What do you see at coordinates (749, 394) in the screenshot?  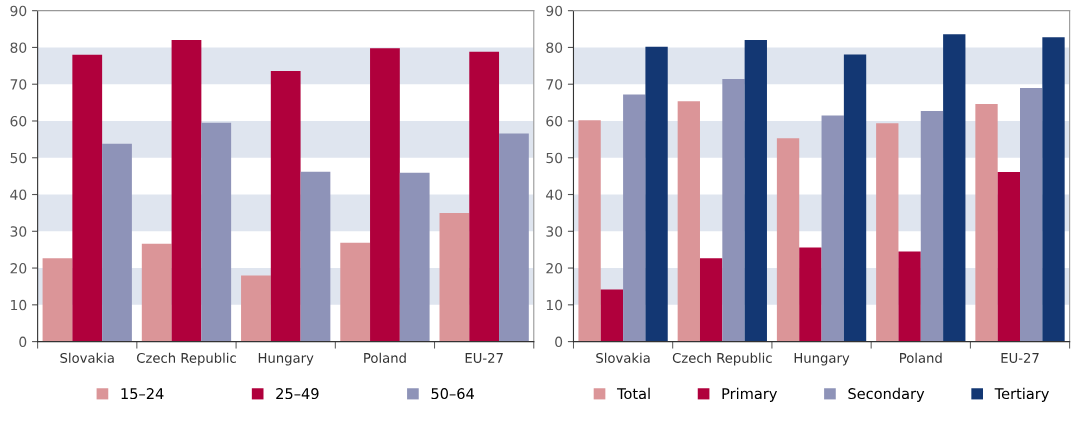 I see `legend-label: Primary` at bounding box center [749, 394].